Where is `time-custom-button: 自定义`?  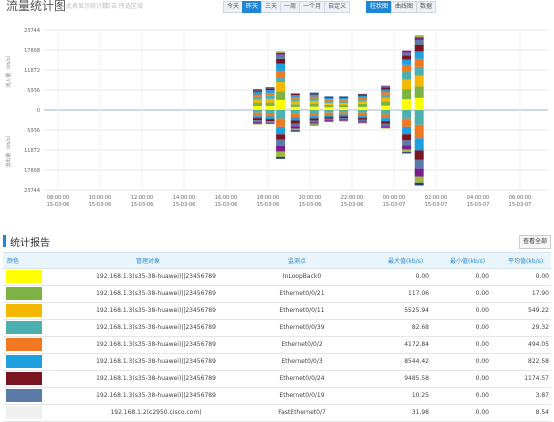 time-custom-button: 自定义 is located at coordinates (337, 7).